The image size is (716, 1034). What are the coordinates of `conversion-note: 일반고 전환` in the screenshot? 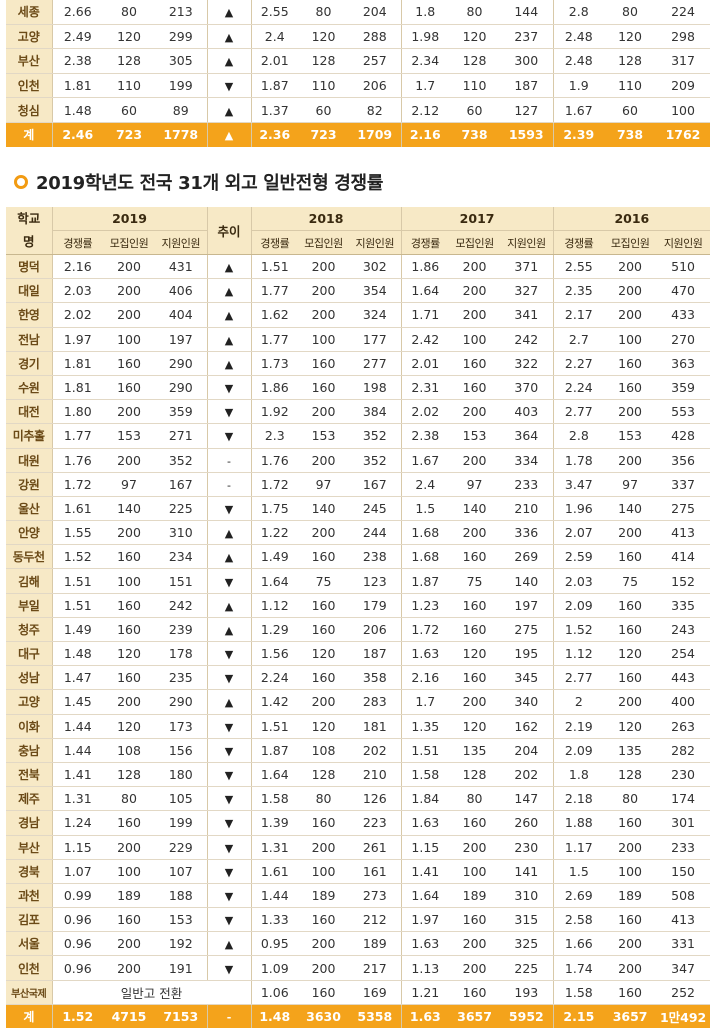 It's located at (151, 992).